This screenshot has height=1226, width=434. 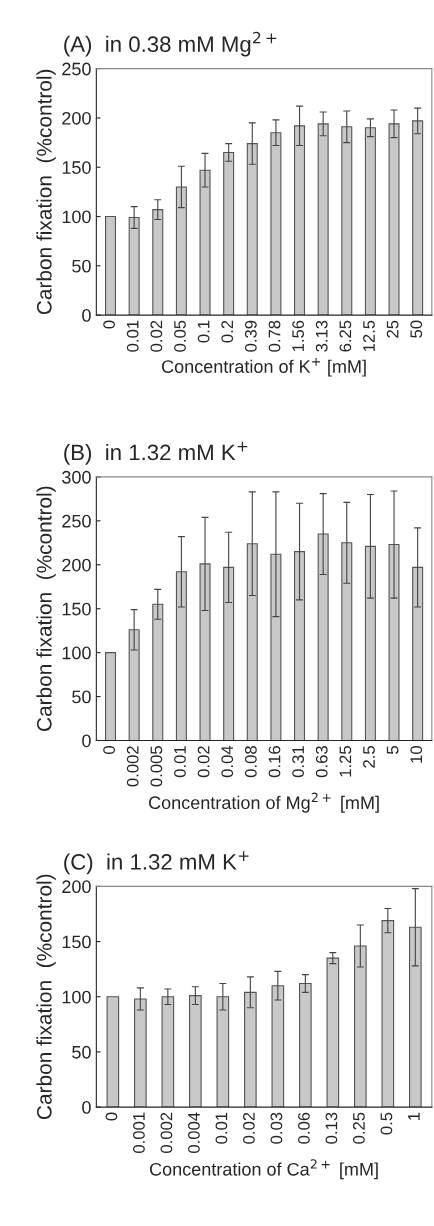 I want to click on x-tick-label: 0.04, so click(x=227, y=761).